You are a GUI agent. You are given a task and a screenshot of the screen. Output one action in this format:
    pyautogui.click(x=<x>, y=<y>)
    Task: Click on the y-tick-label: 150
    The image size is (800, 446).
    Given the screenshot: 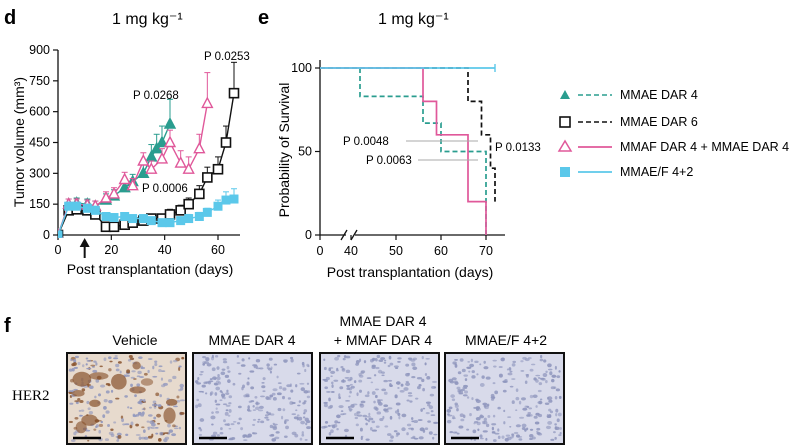 What is the action you would take?
    pyautogui.click(x=39, y=204)
    